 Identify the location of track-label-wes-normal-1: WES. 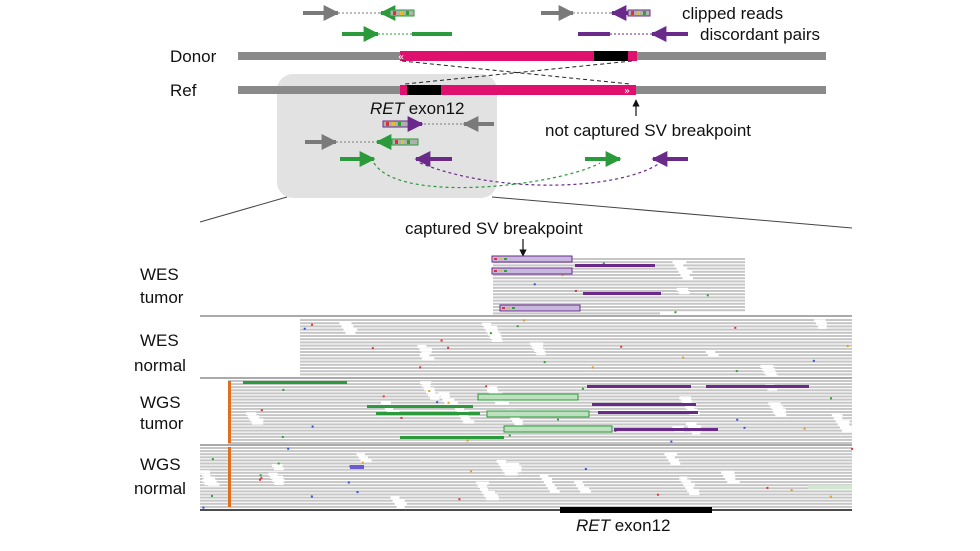
(159, 340).